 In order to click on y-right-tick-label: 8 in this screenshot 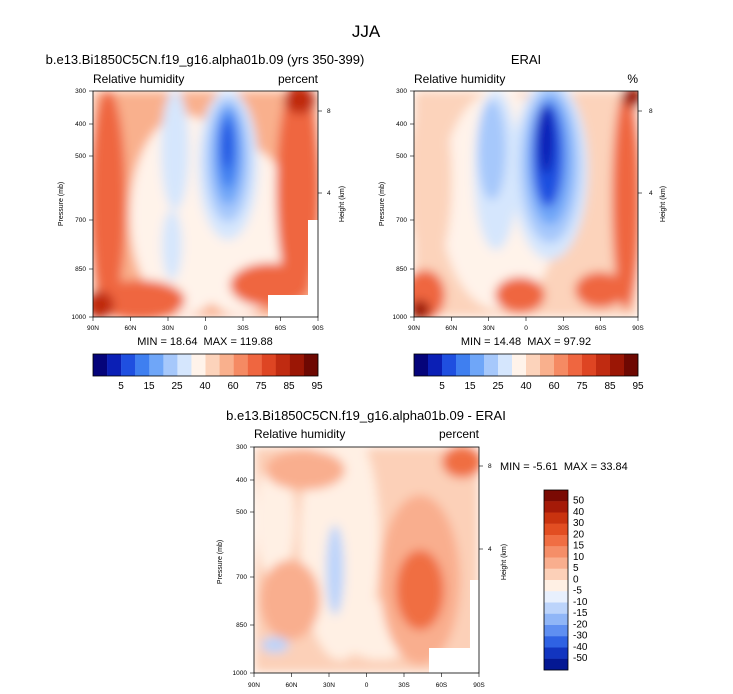, I will do `click(490, 466)`.